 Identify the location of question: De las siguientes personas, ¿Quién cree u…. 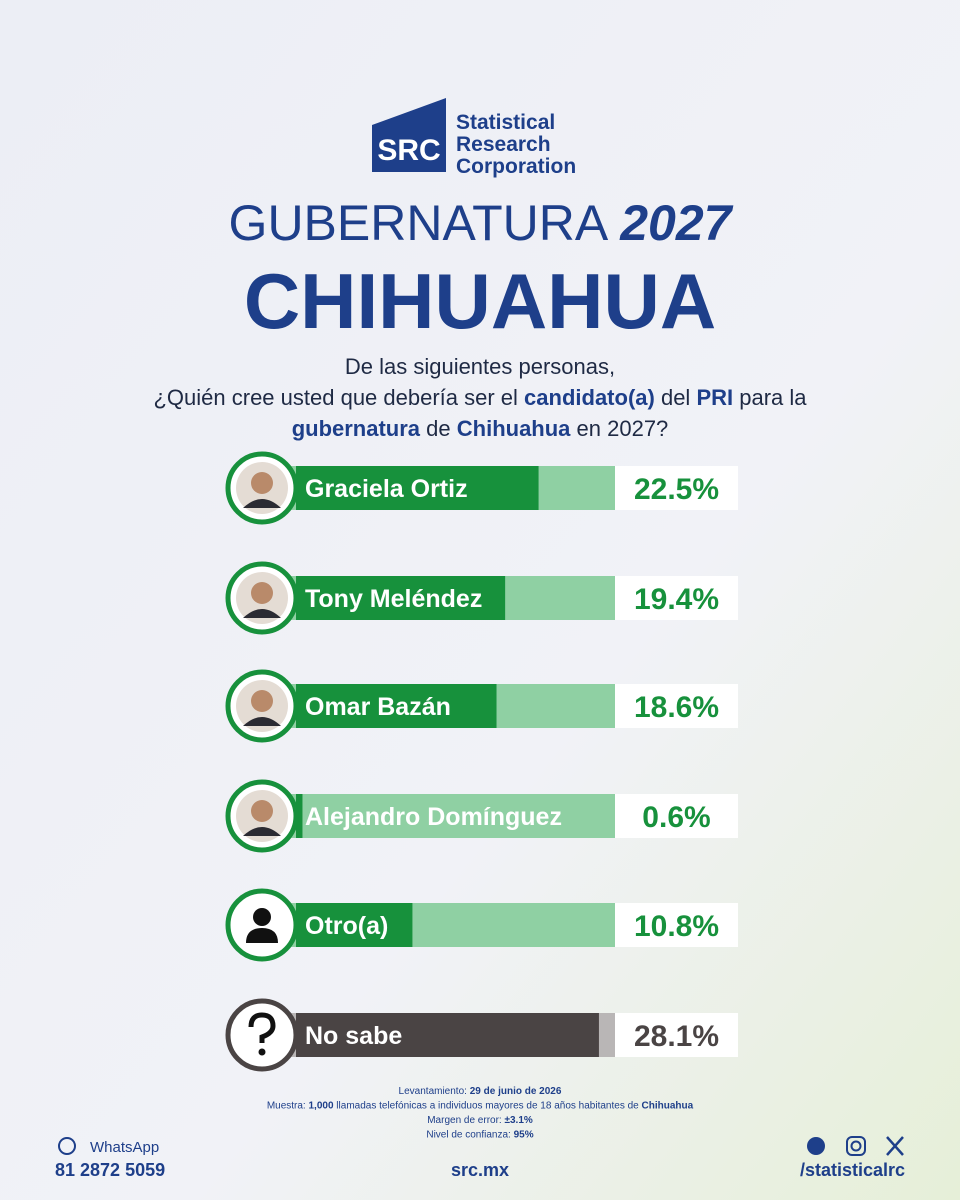
(480, 397).